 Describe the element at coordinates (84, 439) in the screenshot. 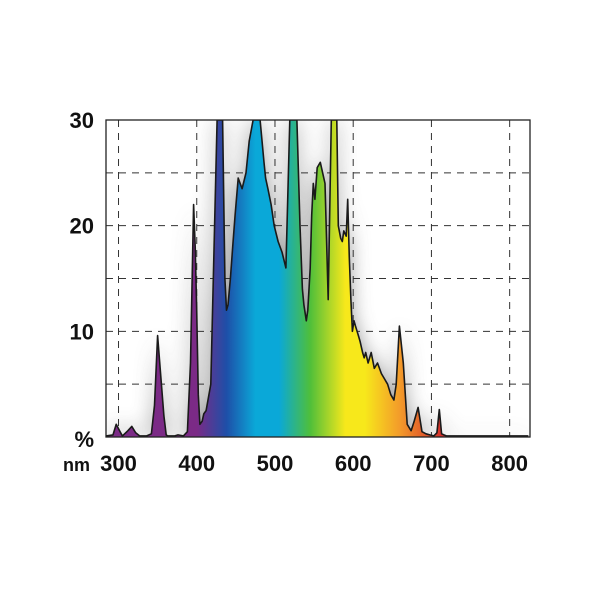

I see `y-axis-unit-label: %` at that location.